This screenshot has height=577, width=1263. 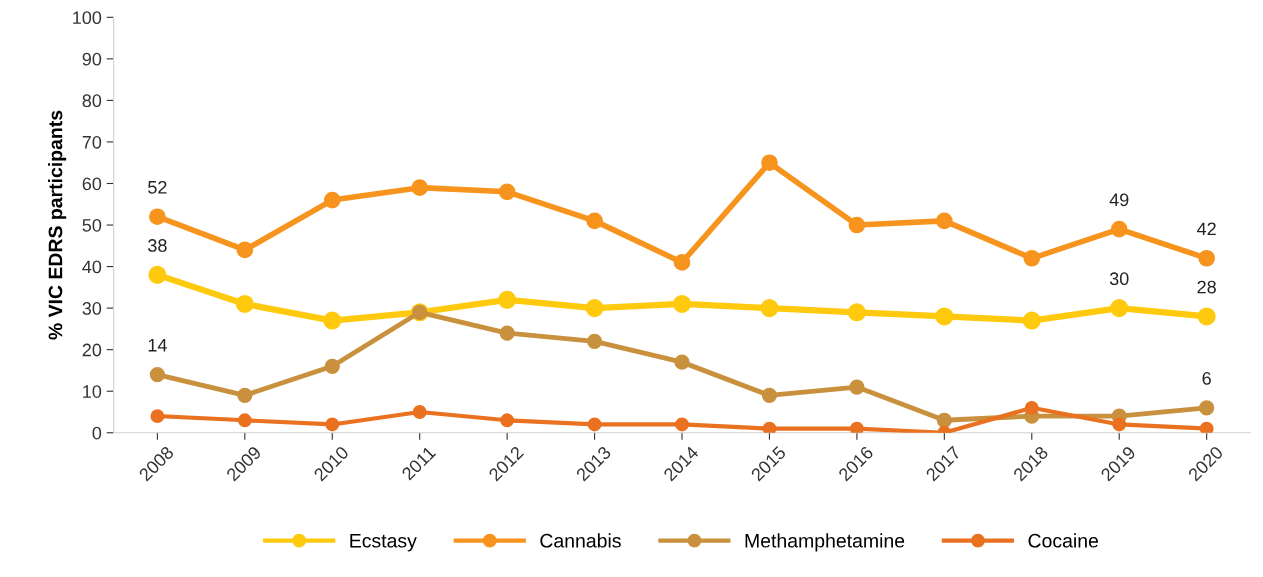 I want to click on y-tick-label: 100, so click(x=87, y=18).